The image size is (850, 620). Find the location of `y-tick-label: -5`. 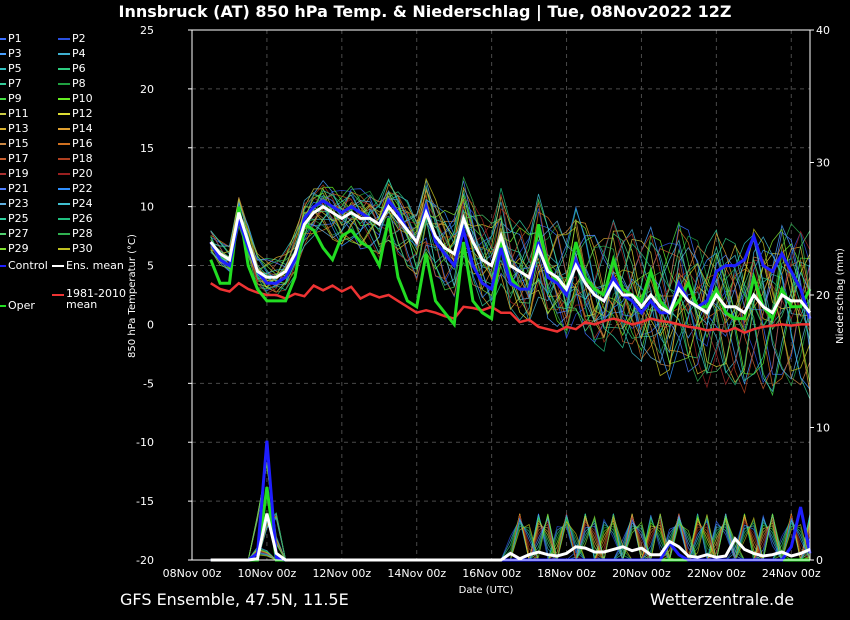

y-tick-label: -5 is located at coordinates (148, 383).